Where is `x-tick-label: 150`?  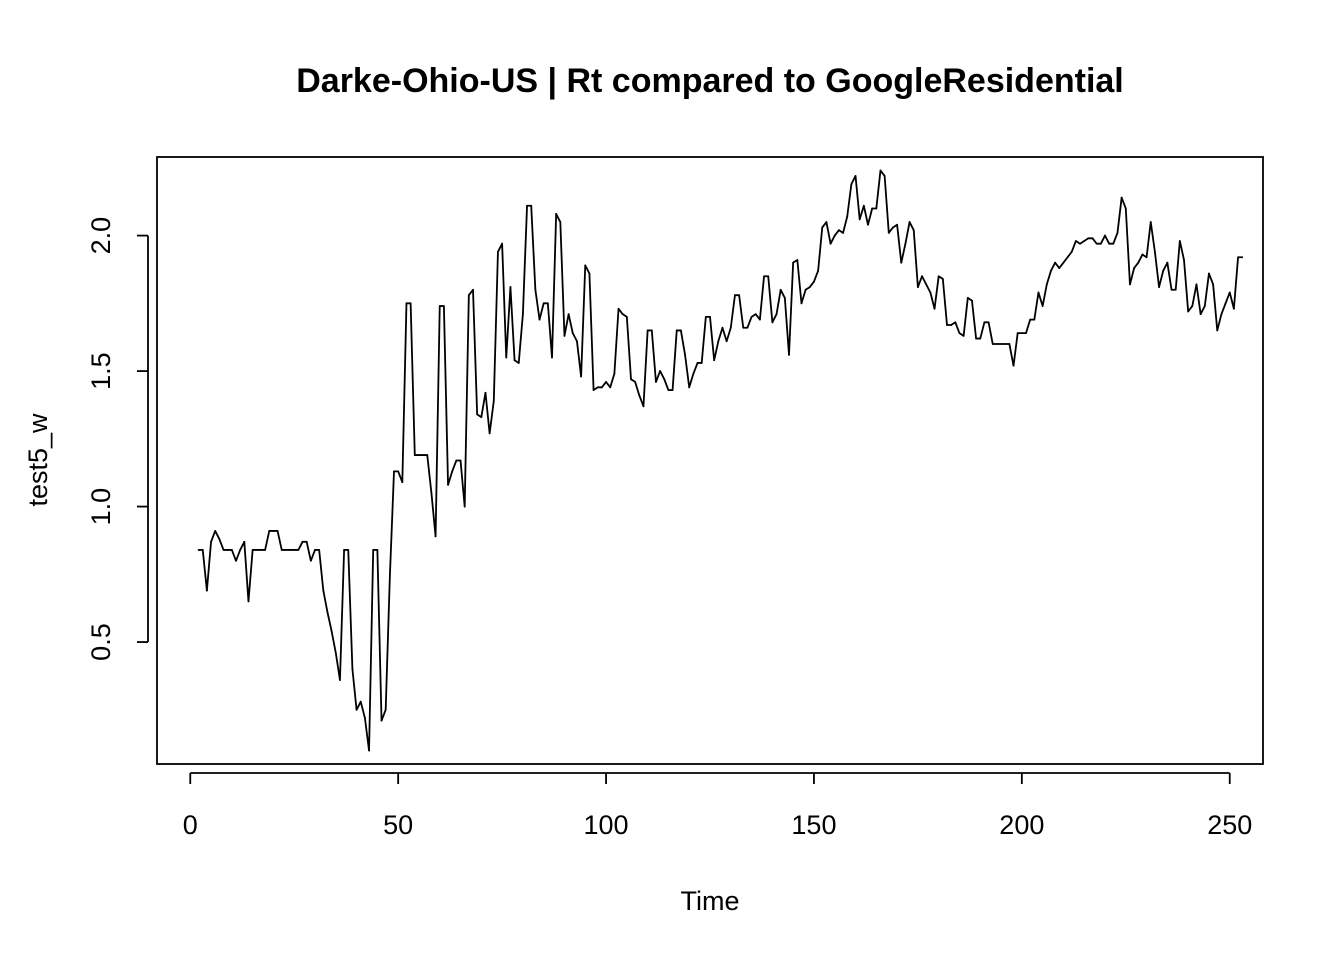 x-tick-label: 150 is located at coordinates (813, 825).